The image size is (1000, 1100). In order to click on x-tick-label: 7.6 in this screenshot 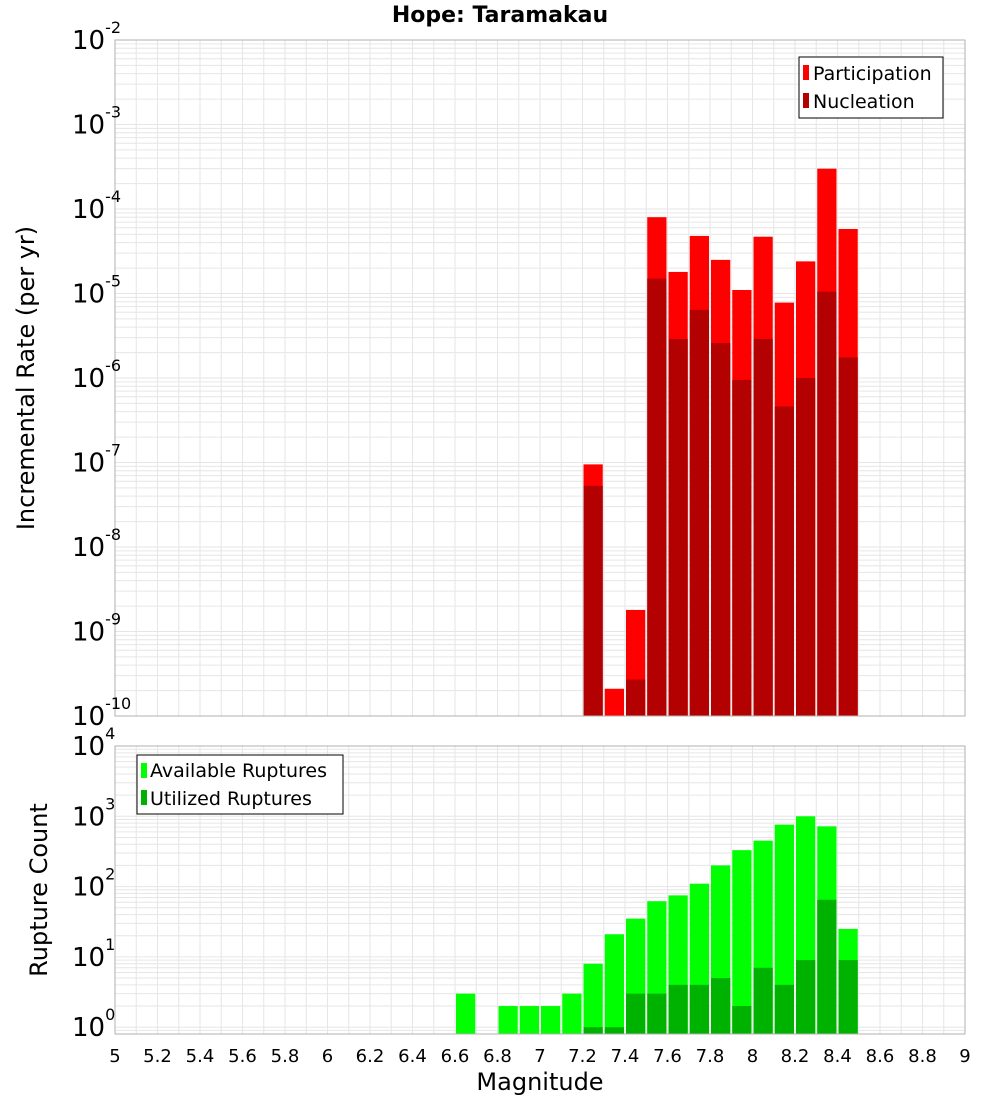, I will do `click(667, 1056)`.